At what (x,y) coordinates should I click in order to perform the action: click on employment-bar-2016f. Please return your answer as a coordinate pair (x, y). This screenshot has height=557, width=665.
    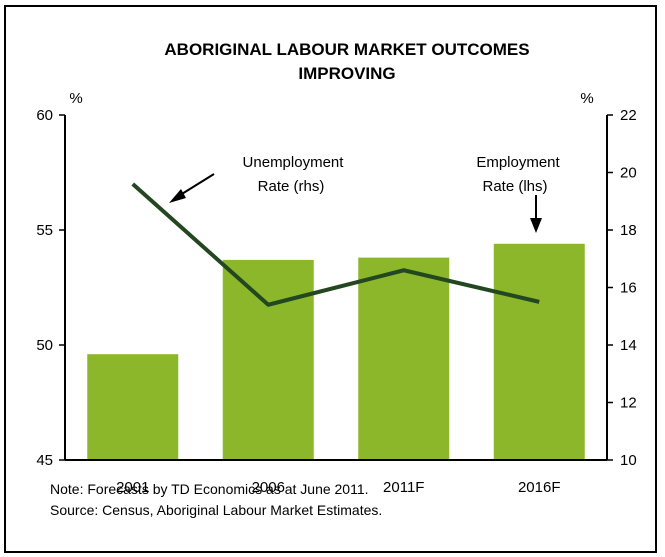
    Looking at the image, I should click on (539, 351).